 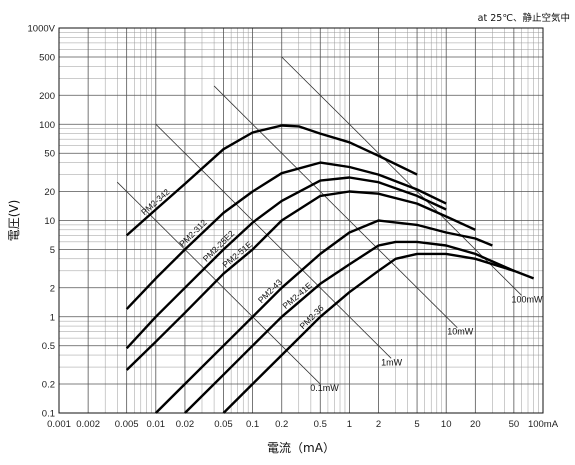 I want to click on y-tick-label: 100, so click(x=47, y=125).